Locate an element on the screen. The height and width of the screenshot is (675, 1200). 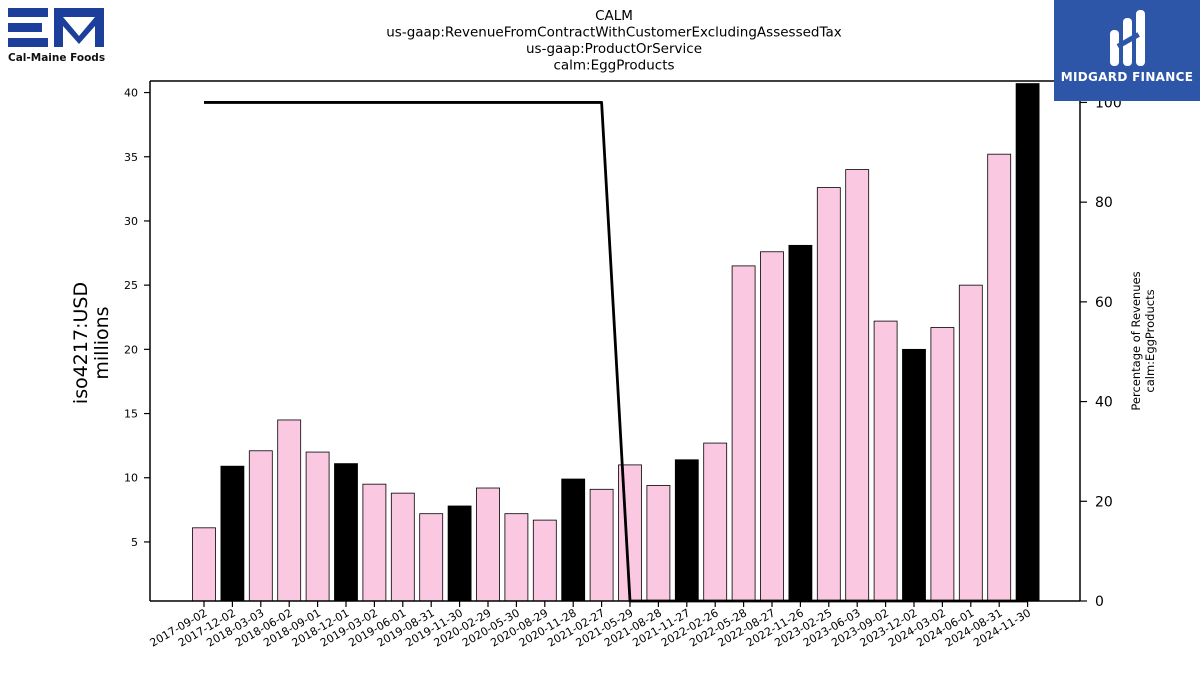
y-tick-label: 25 is located at coordinates (131, 285).